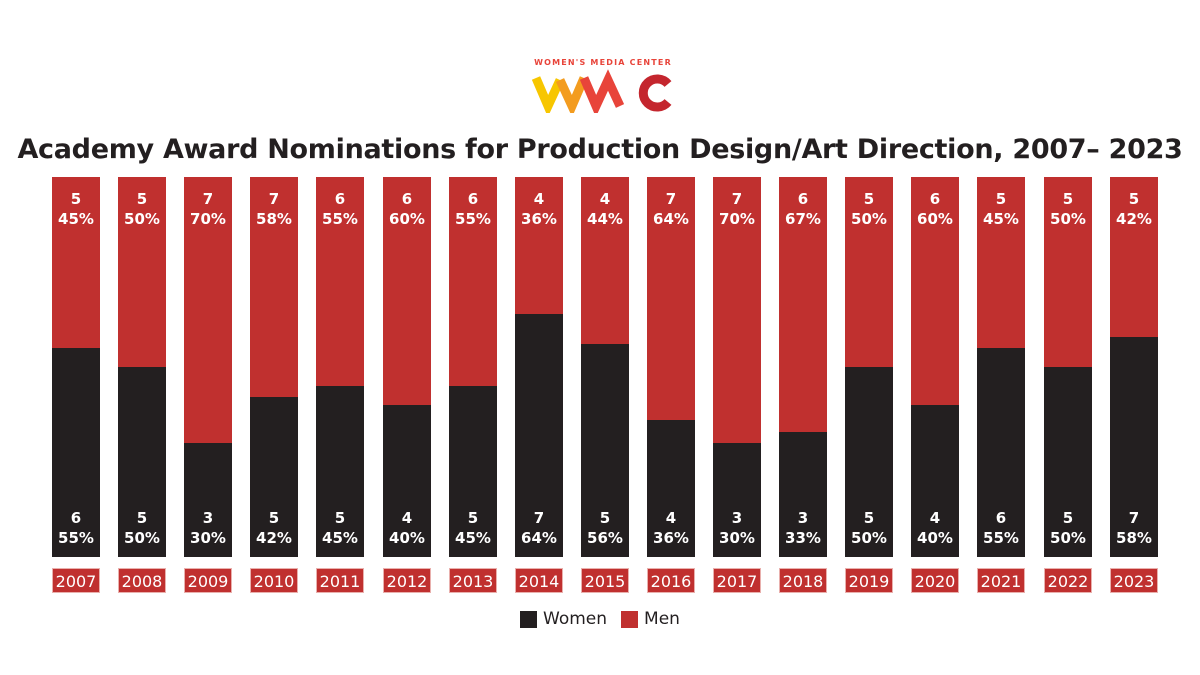  What do you see at coordinates (473, 580) in the screenshot?
I see `year-label: 2013` at bounding box center [473, 580].